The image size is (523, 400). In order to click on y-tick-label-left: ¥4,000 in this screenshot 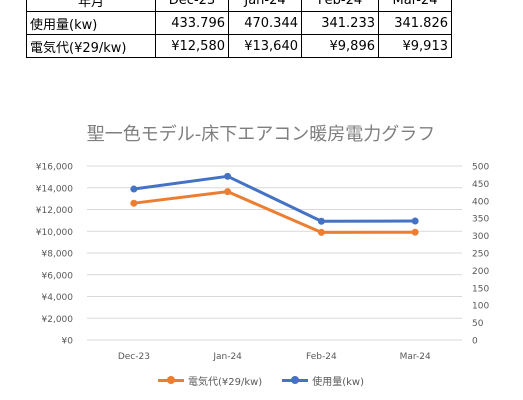, I will do `click(58, 298)`.